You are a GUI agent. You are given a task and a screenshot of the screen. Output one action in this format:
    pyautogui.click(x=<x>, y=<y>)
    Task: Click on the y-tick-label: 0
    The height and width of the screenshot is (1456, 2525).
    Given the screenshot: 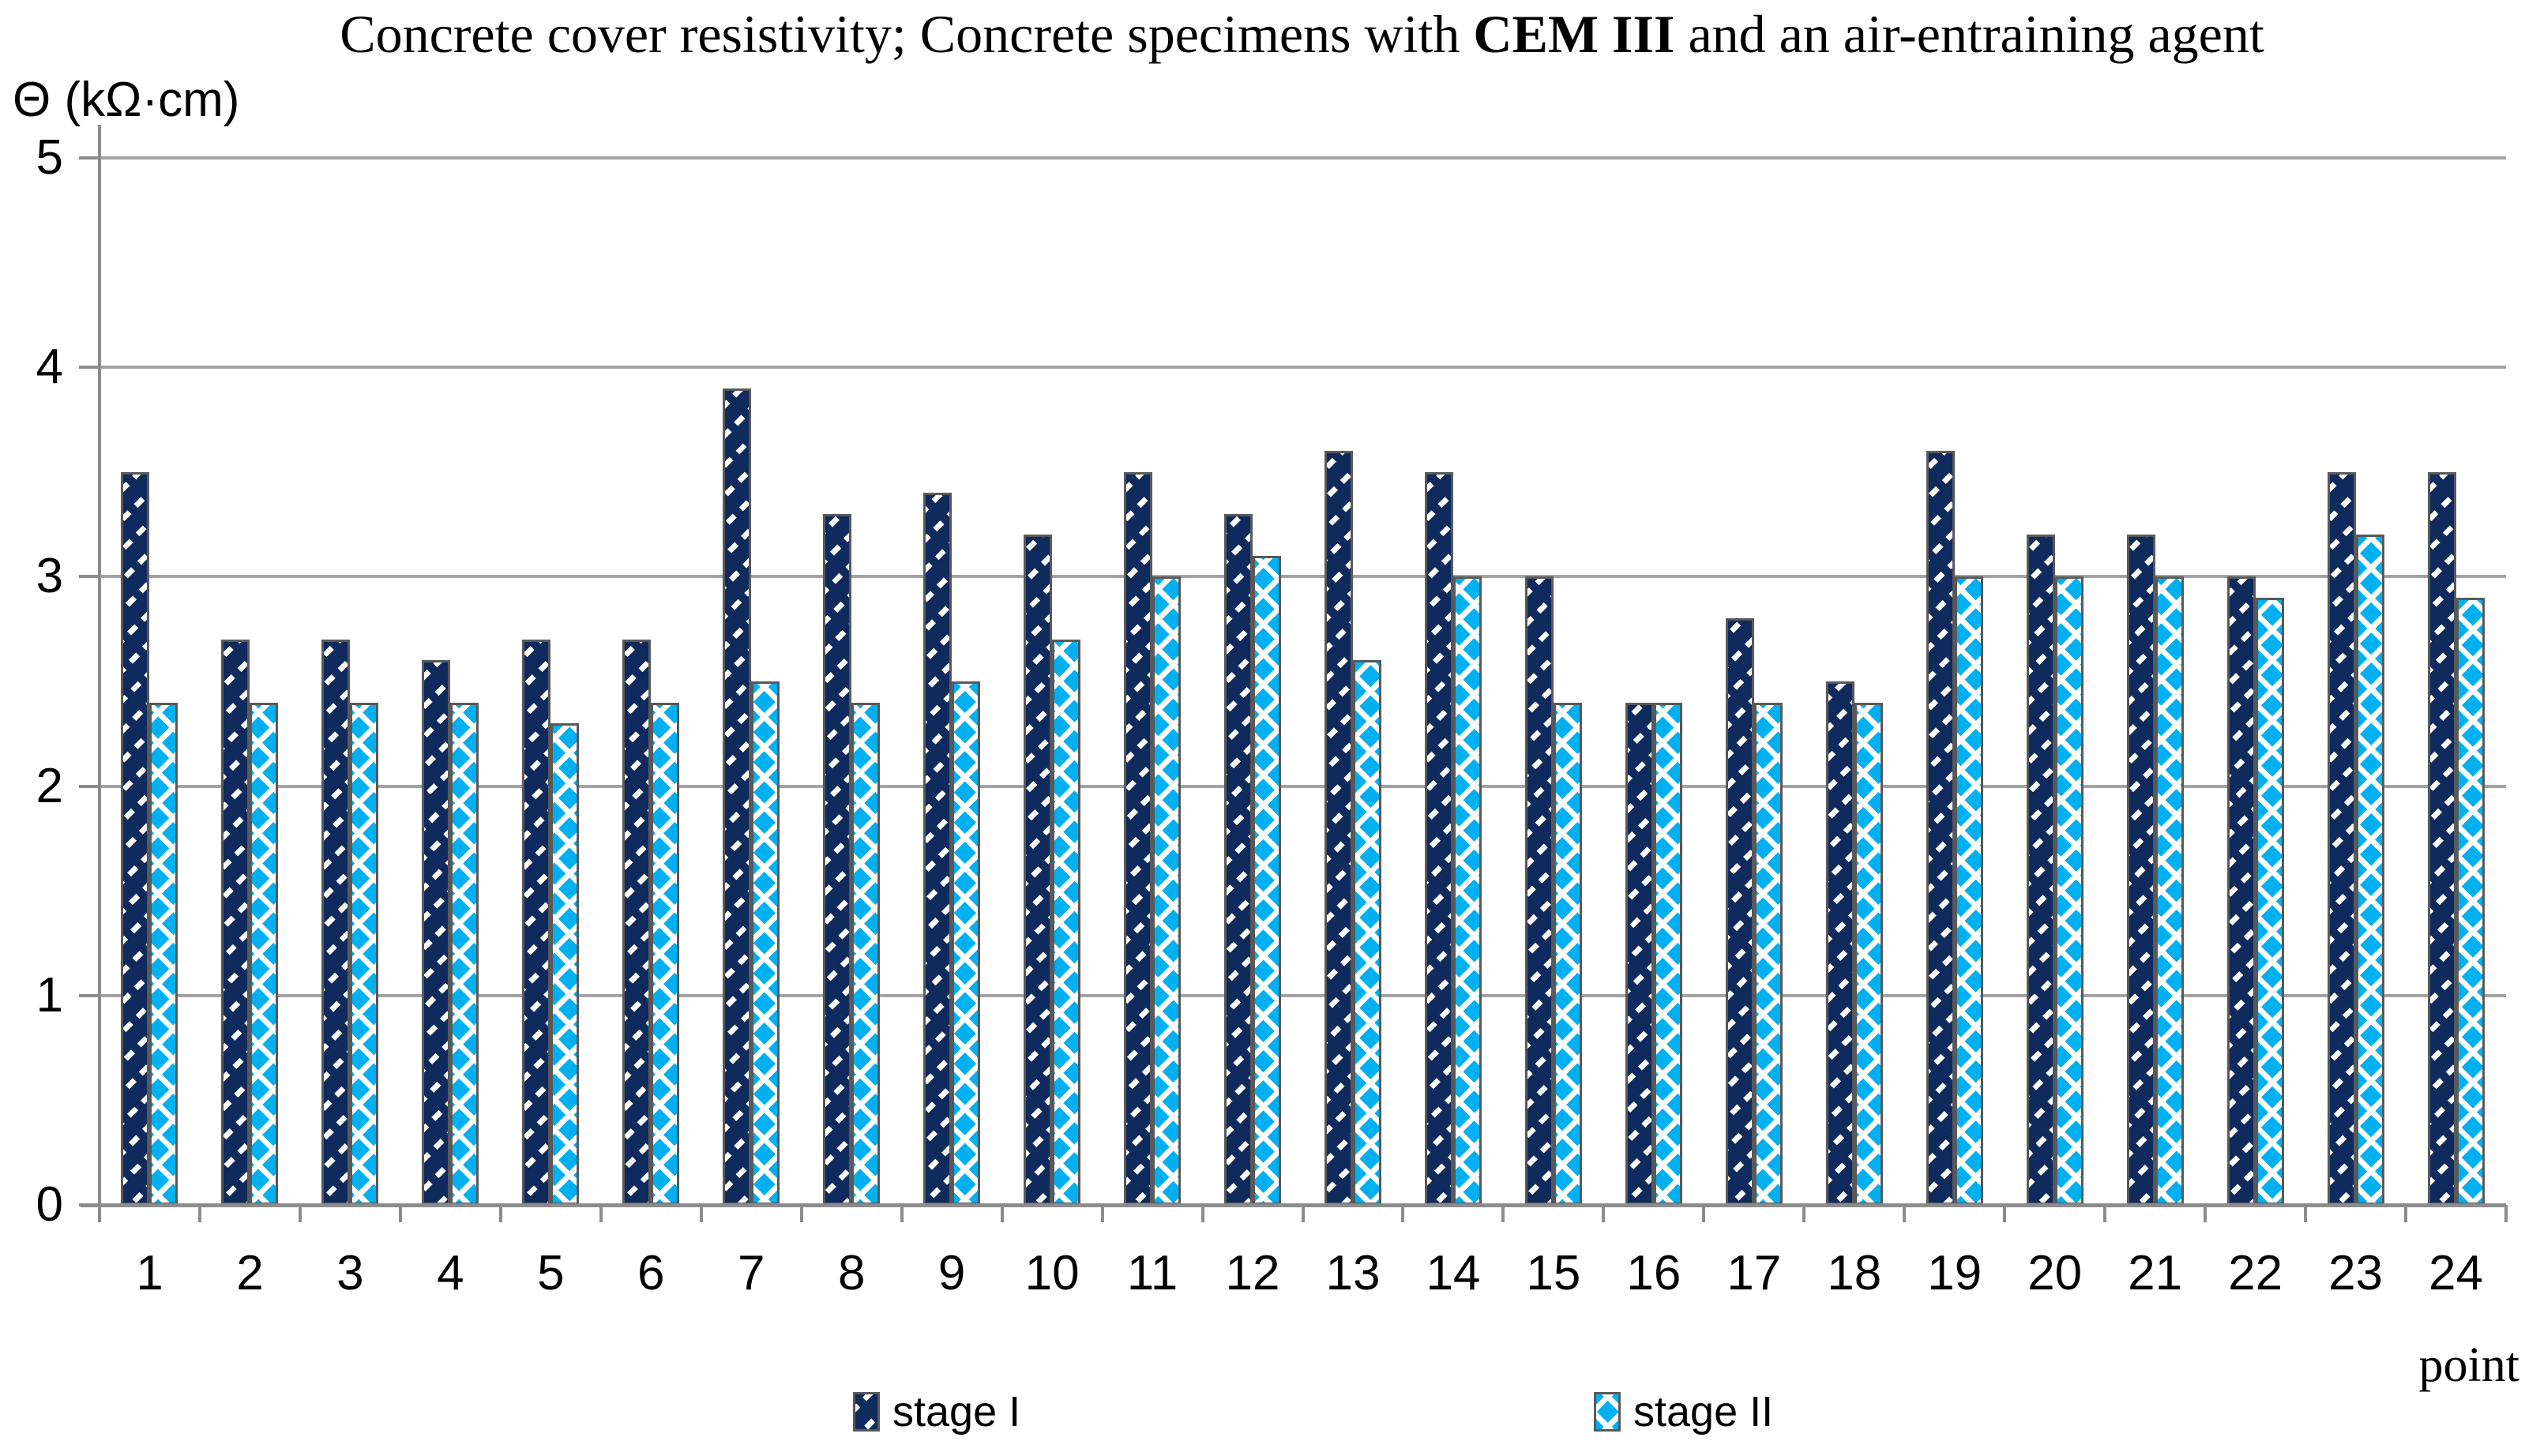 What is the action you would take?
    pyautogui.click(x=49, y=1204)
    